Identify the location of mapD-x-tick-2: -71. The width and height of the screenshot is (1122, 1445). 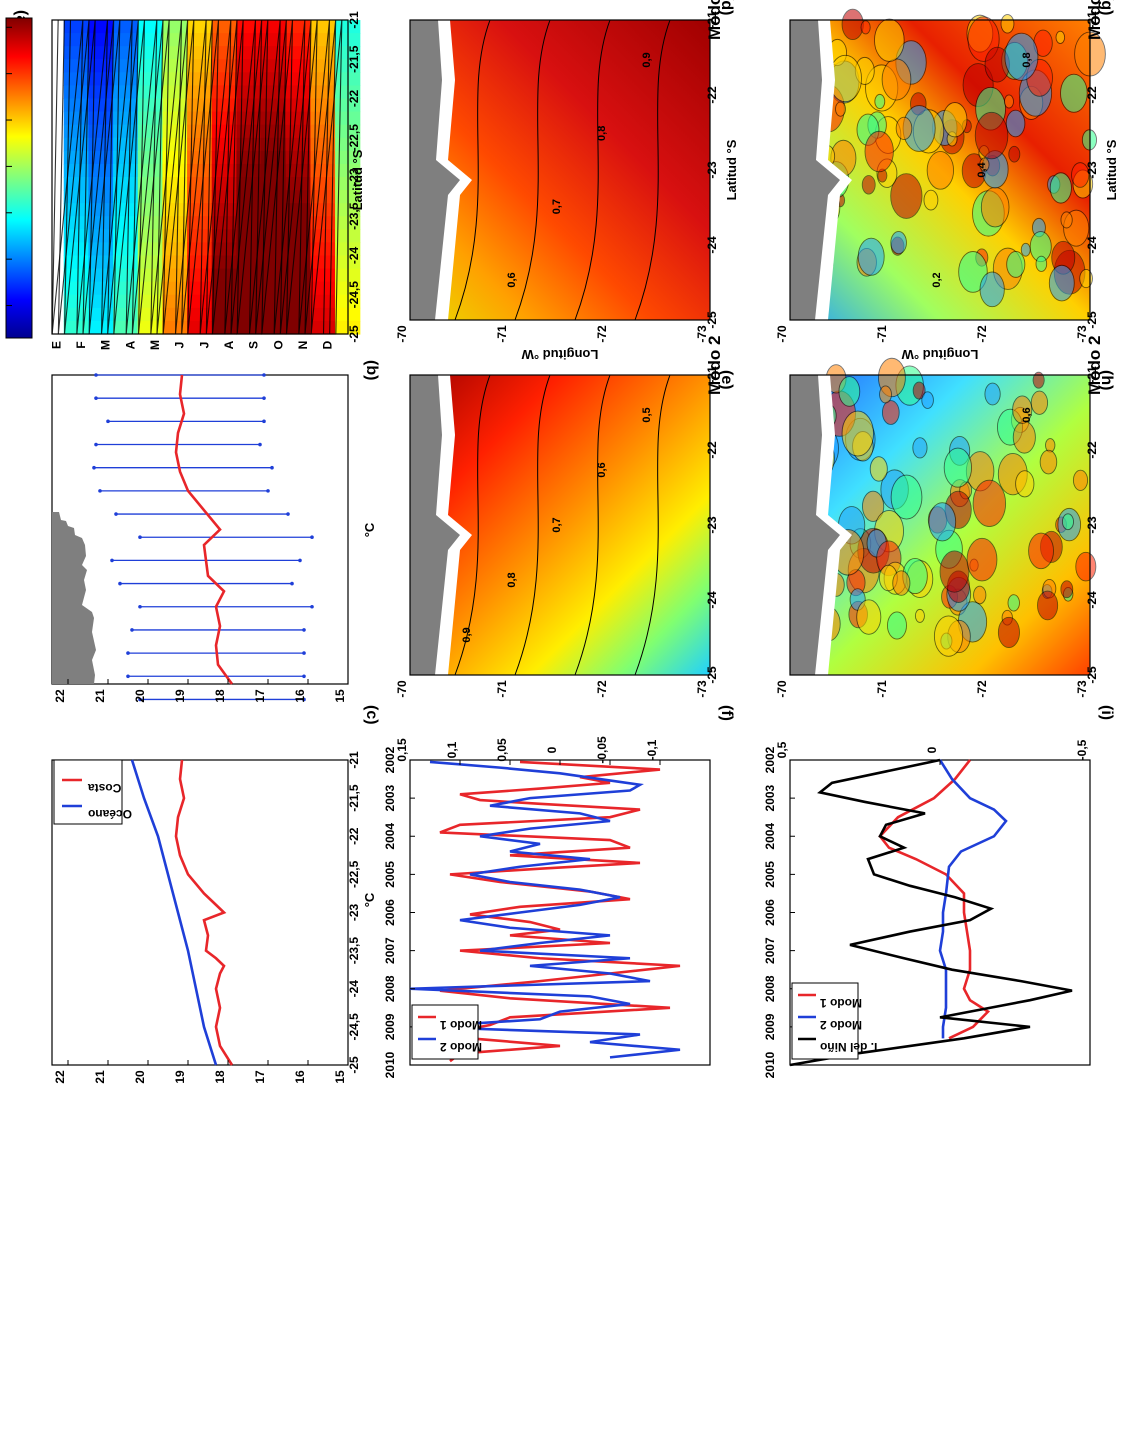
(502, 334).